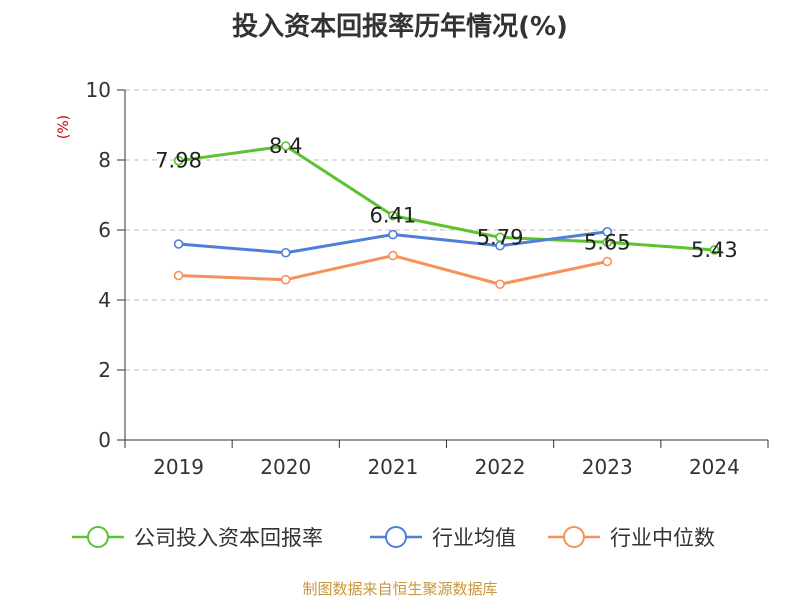 This screenshot has width=800, height=600. I want to click on x-tick-label: 2021, so click(392, 467).